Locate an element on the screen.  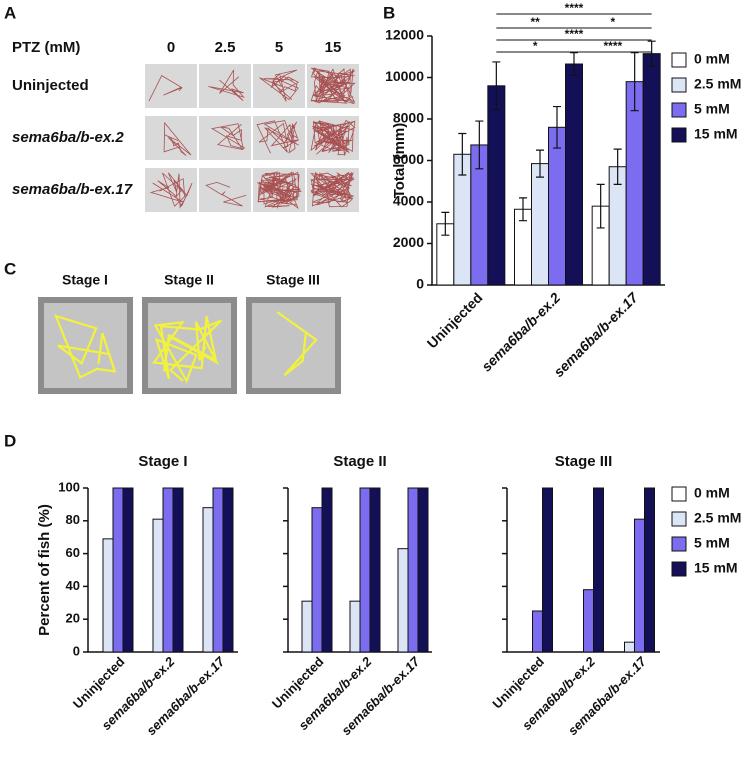
row-label: Uninjected is located at coordinates (50, 85).